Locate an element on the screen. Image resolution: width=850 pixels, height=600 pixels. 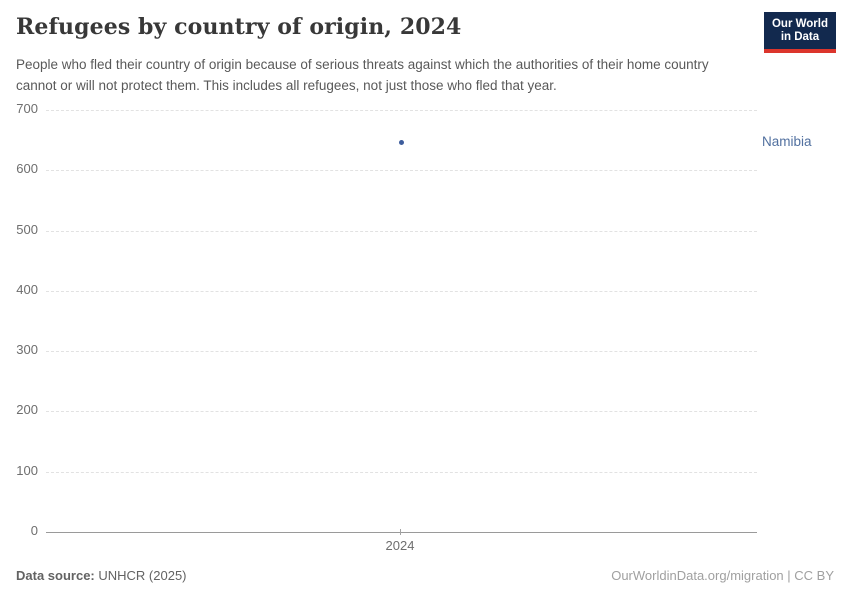
x-axis-line is located at coordinates (401, 532).